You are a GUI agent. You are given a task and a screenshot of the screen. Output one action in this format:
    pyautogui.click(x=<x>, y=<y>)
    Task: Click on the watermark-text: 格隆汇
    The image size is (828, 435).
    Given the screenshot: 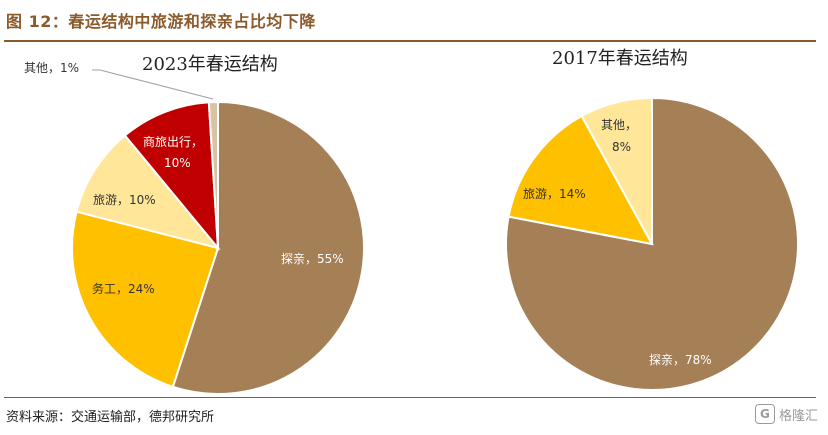 What is the action you would take?
    pyautogui.click(x=798, y=416)
    